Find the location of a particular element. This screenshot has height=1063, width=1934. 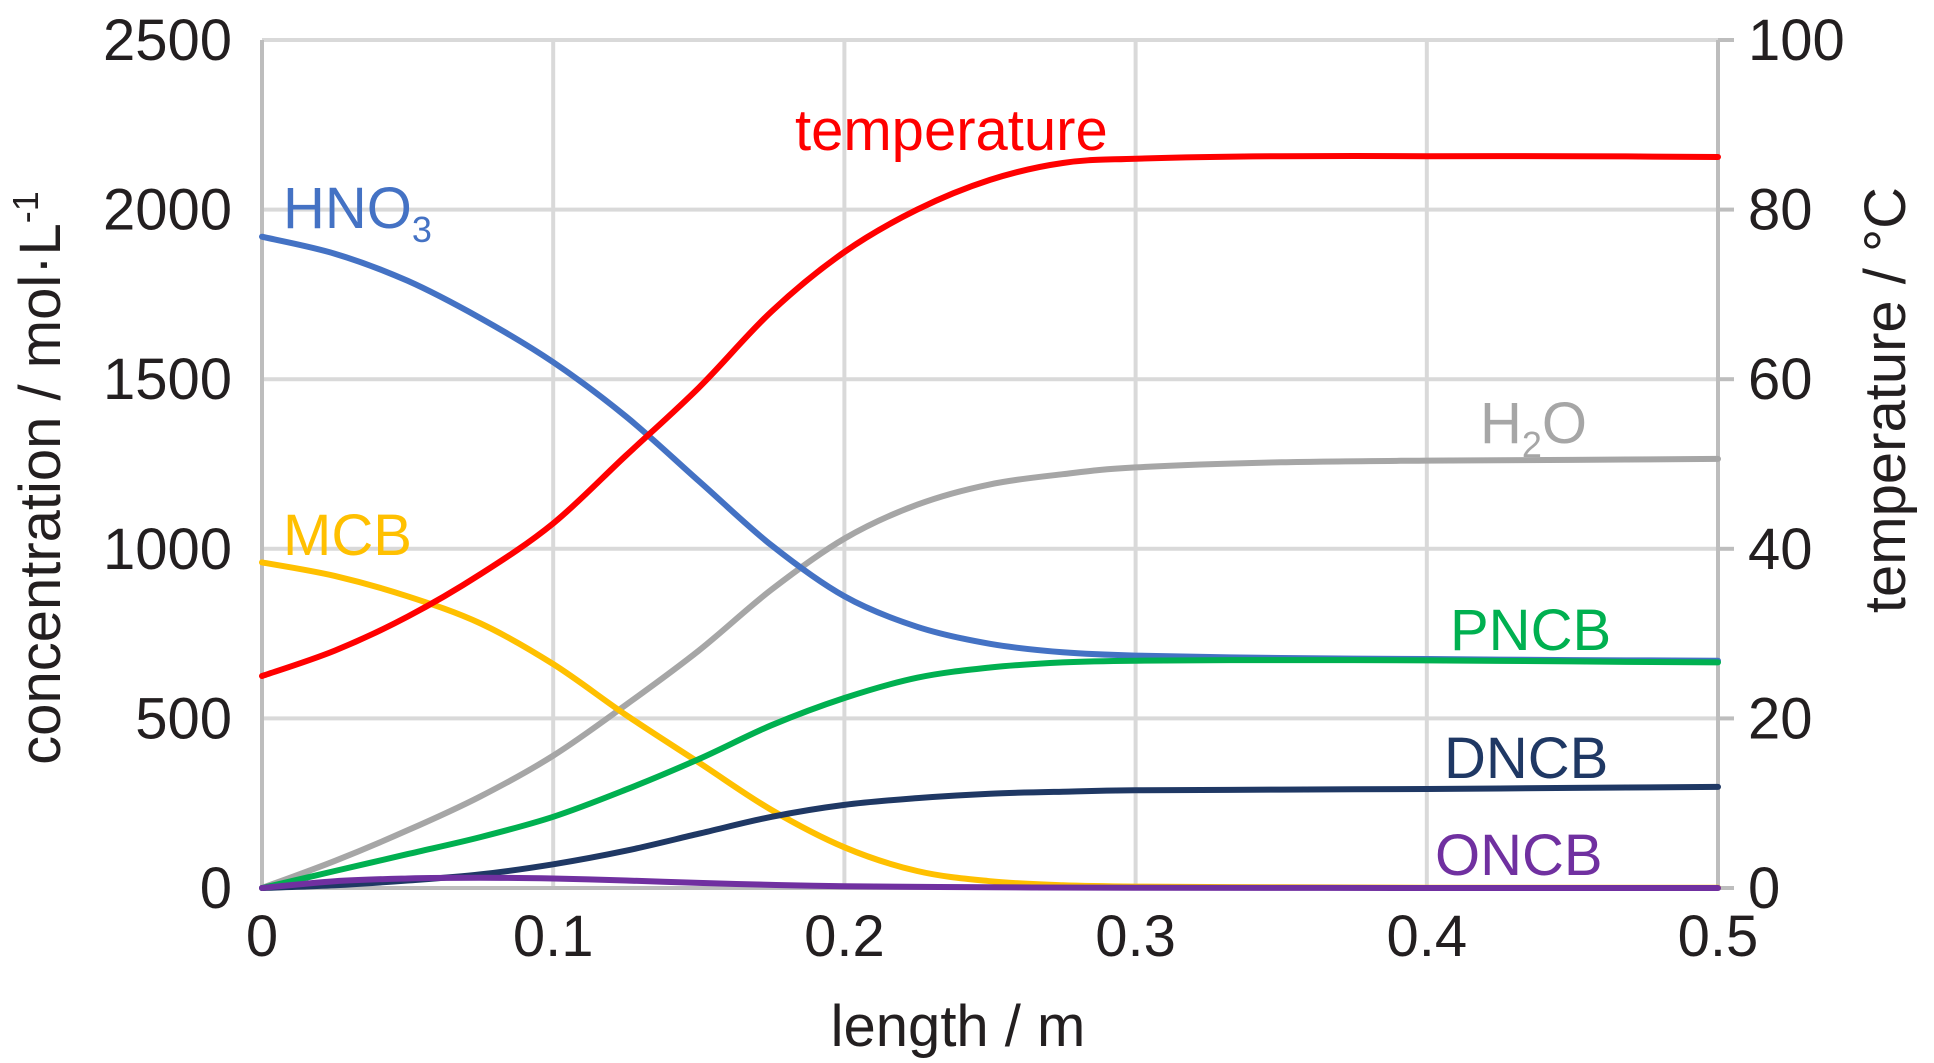

series-label-subscript: 3 is located at coordinates (422, 229).